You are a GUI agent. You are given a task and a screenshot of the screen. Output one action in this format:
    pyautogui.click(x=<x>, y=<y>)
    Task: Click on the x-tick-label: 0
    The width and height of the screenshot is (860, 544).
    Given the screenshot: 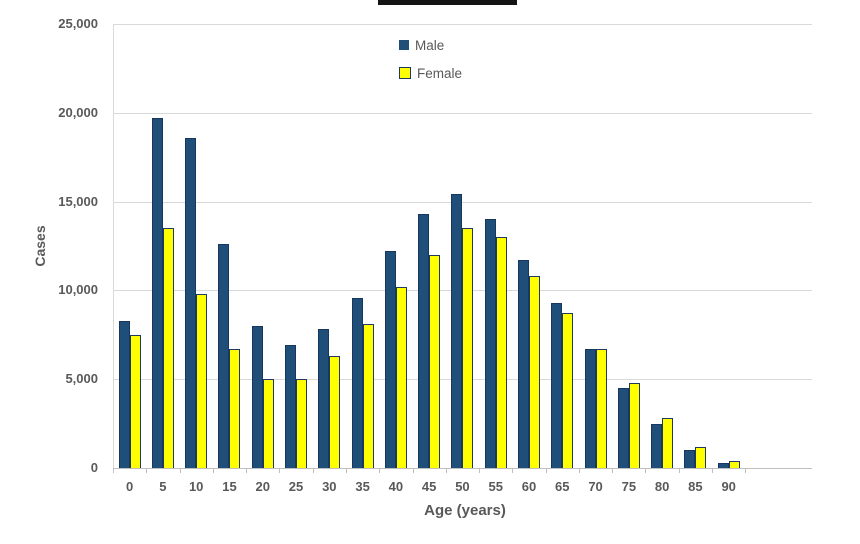 What is the action you would take?
    pyautogui.click(x=130, y=486)
    